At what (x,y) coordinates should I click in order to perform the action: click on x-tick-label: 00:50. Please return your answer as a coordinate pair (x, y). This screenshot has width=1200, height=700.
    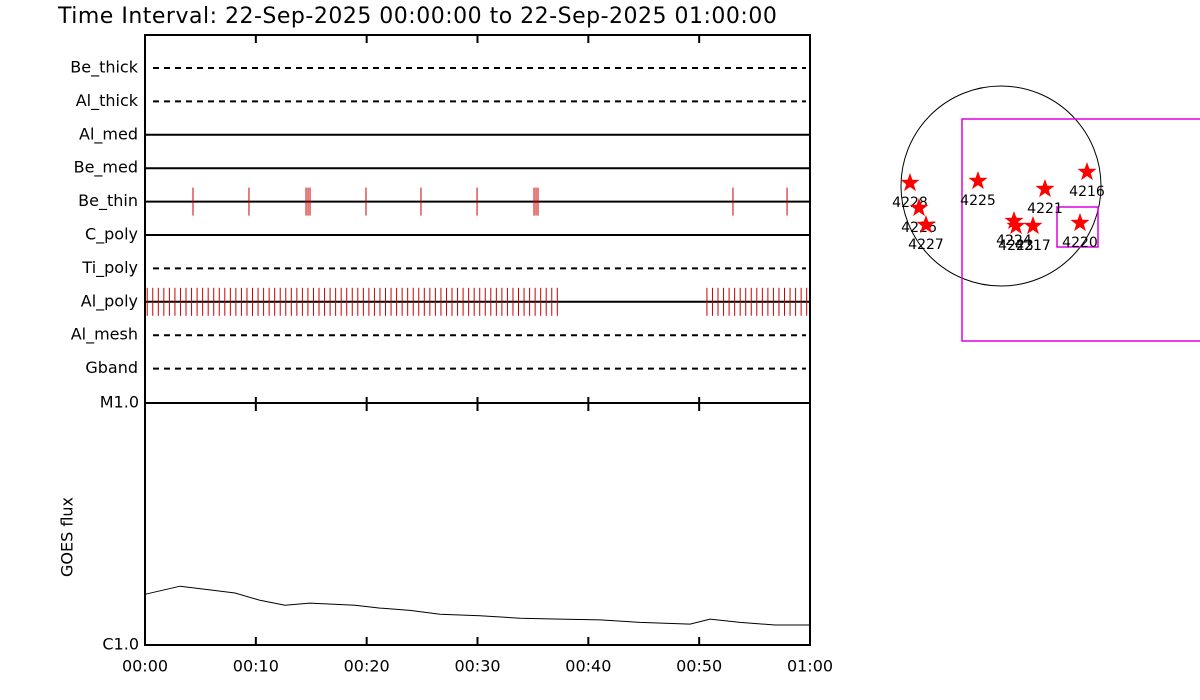
    Looking at the image, I should click on (699, 666).